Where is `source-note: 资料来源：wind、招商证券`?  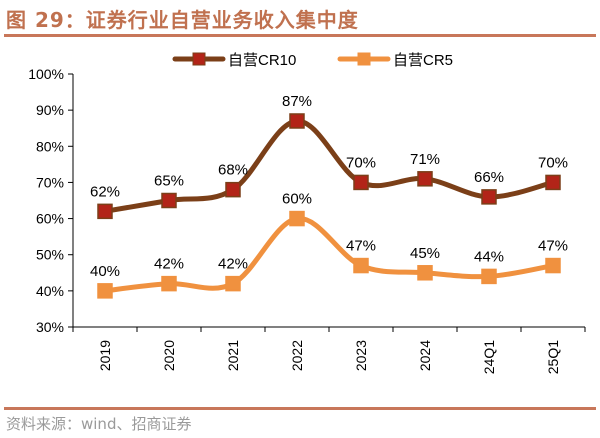
source-note: 资料来源：wind、招商证券 is located at coordinates (99, 424).